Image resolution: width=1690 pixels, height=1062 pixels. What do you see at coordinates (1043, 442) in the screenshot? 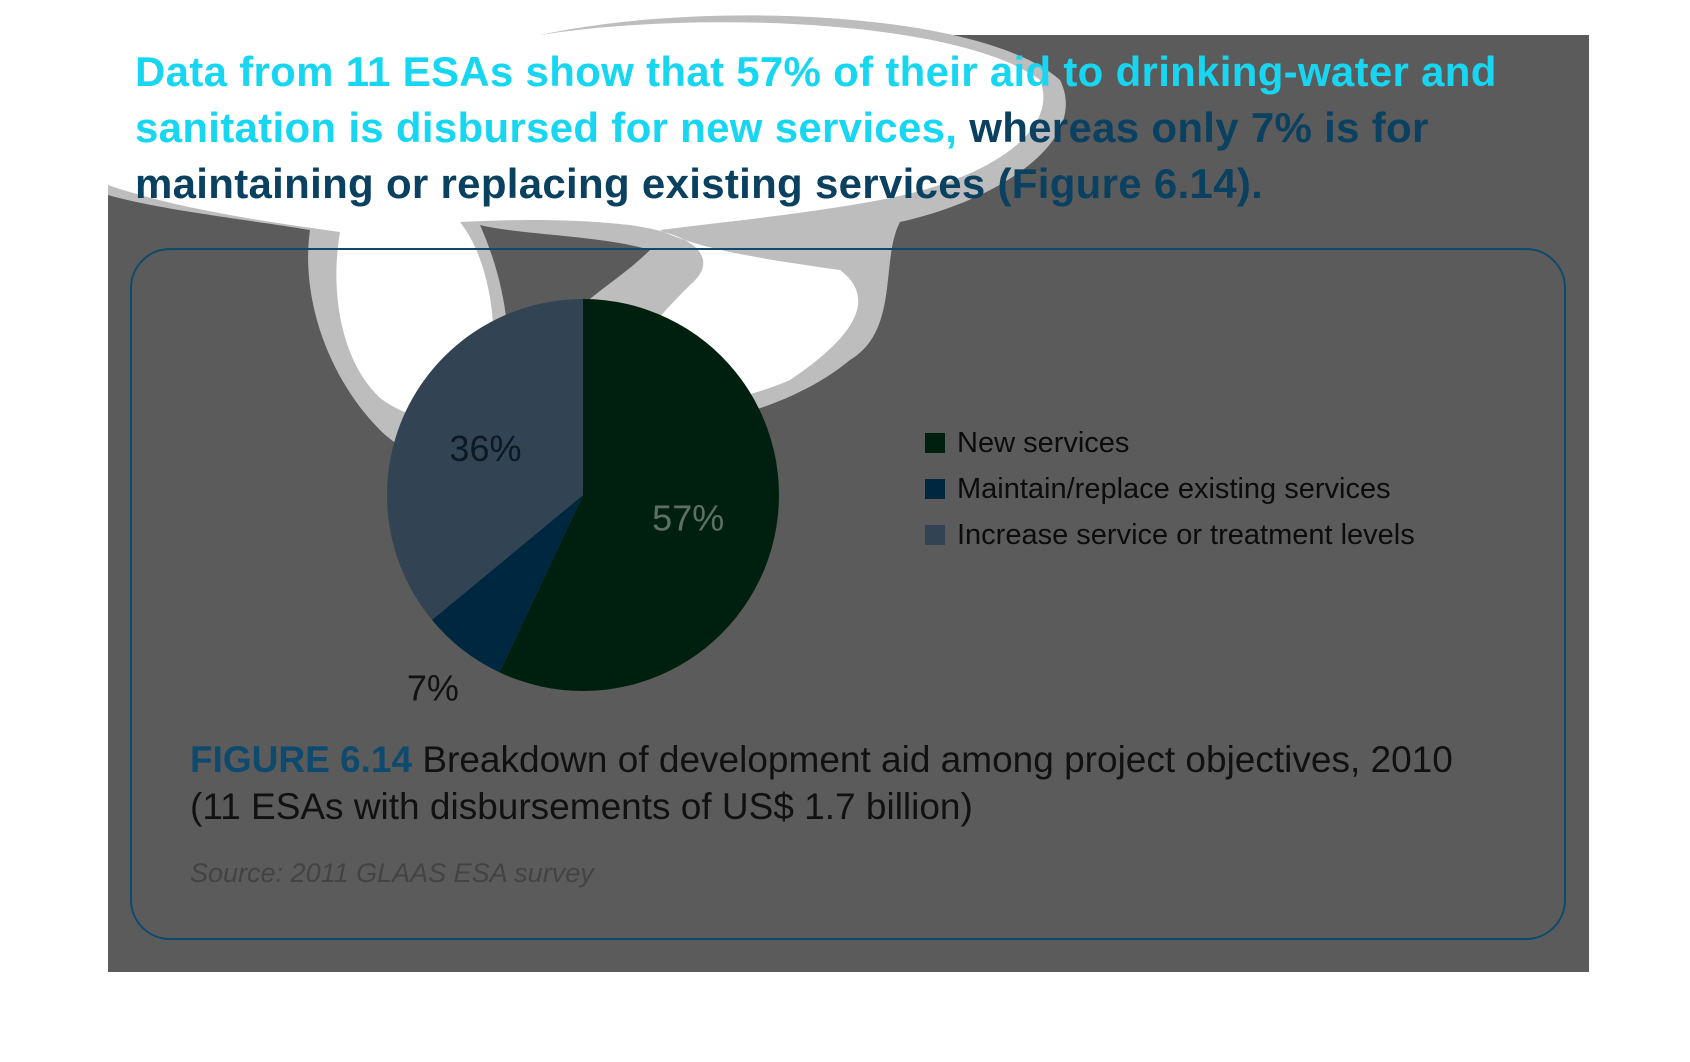
I see `legend-label: New services` at bounding box center [1043, 442].